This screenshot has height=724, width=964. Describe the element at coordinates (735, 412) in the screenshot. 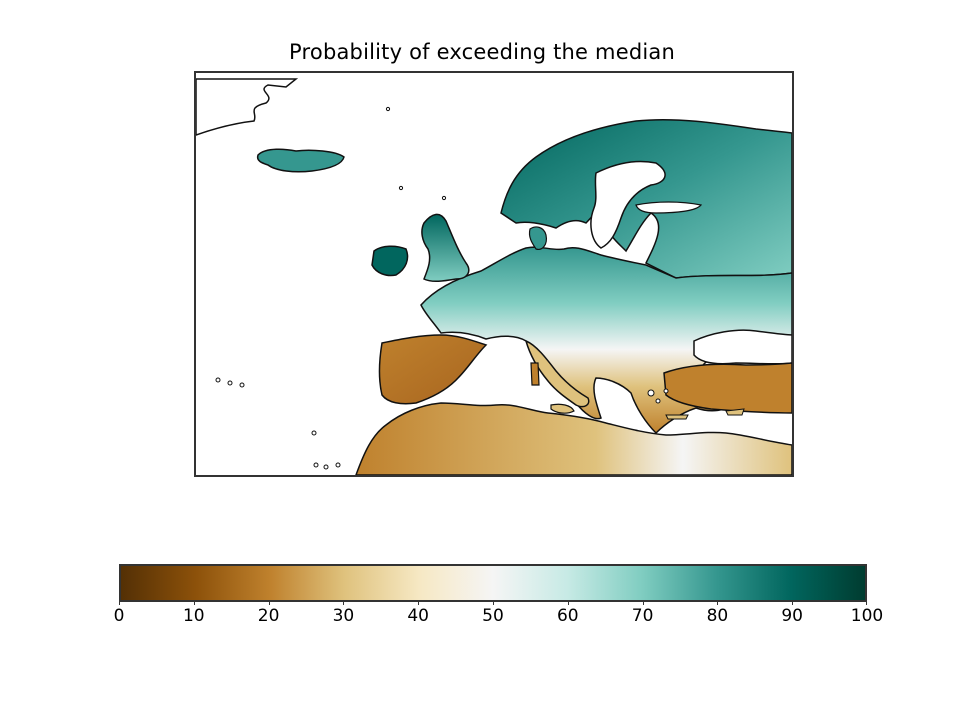

I see `cyprus` at that location.